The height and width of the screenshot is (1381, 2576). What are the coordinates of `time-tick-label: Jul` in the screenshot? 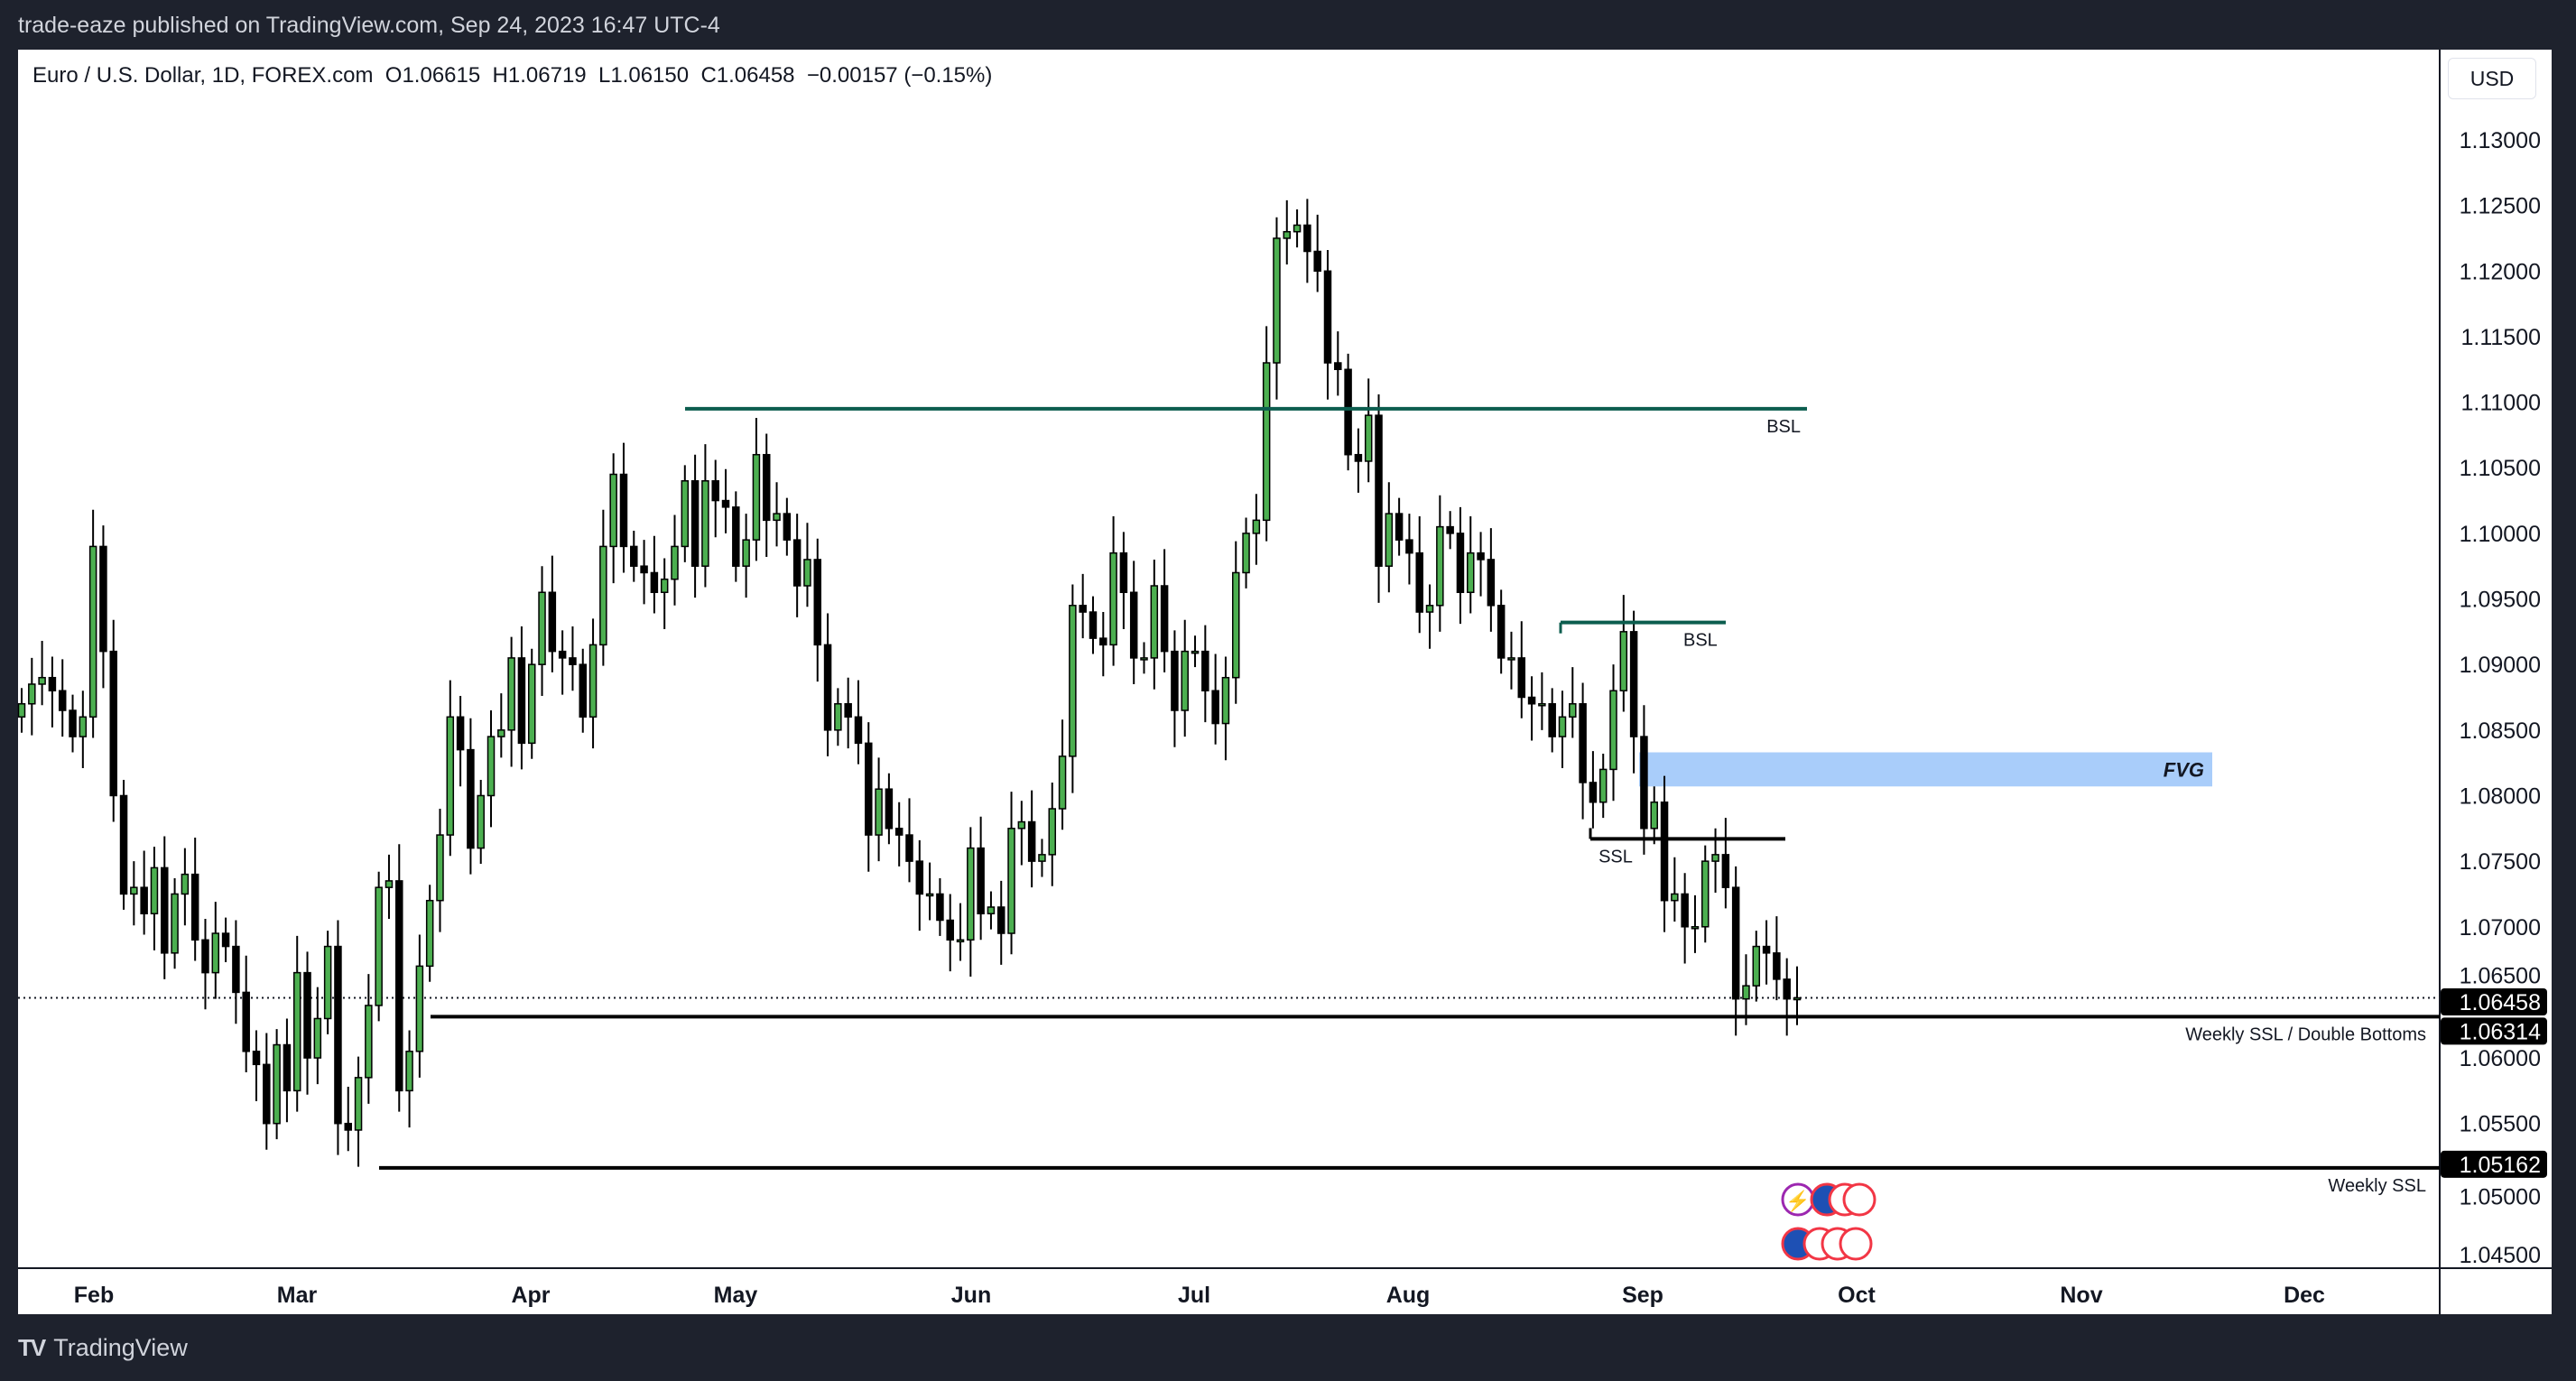 It's located at (1194, 1295).